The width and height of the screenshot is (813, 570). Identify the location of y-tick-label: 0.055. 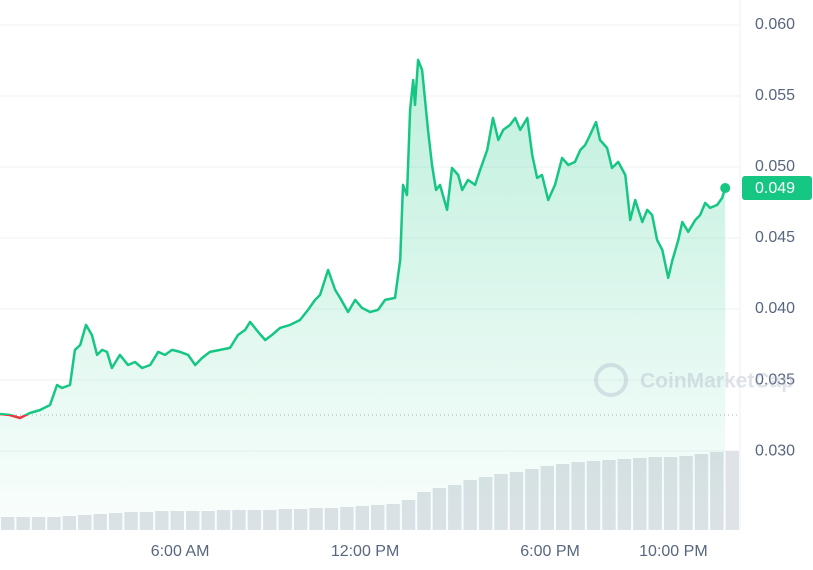
(775, 95).